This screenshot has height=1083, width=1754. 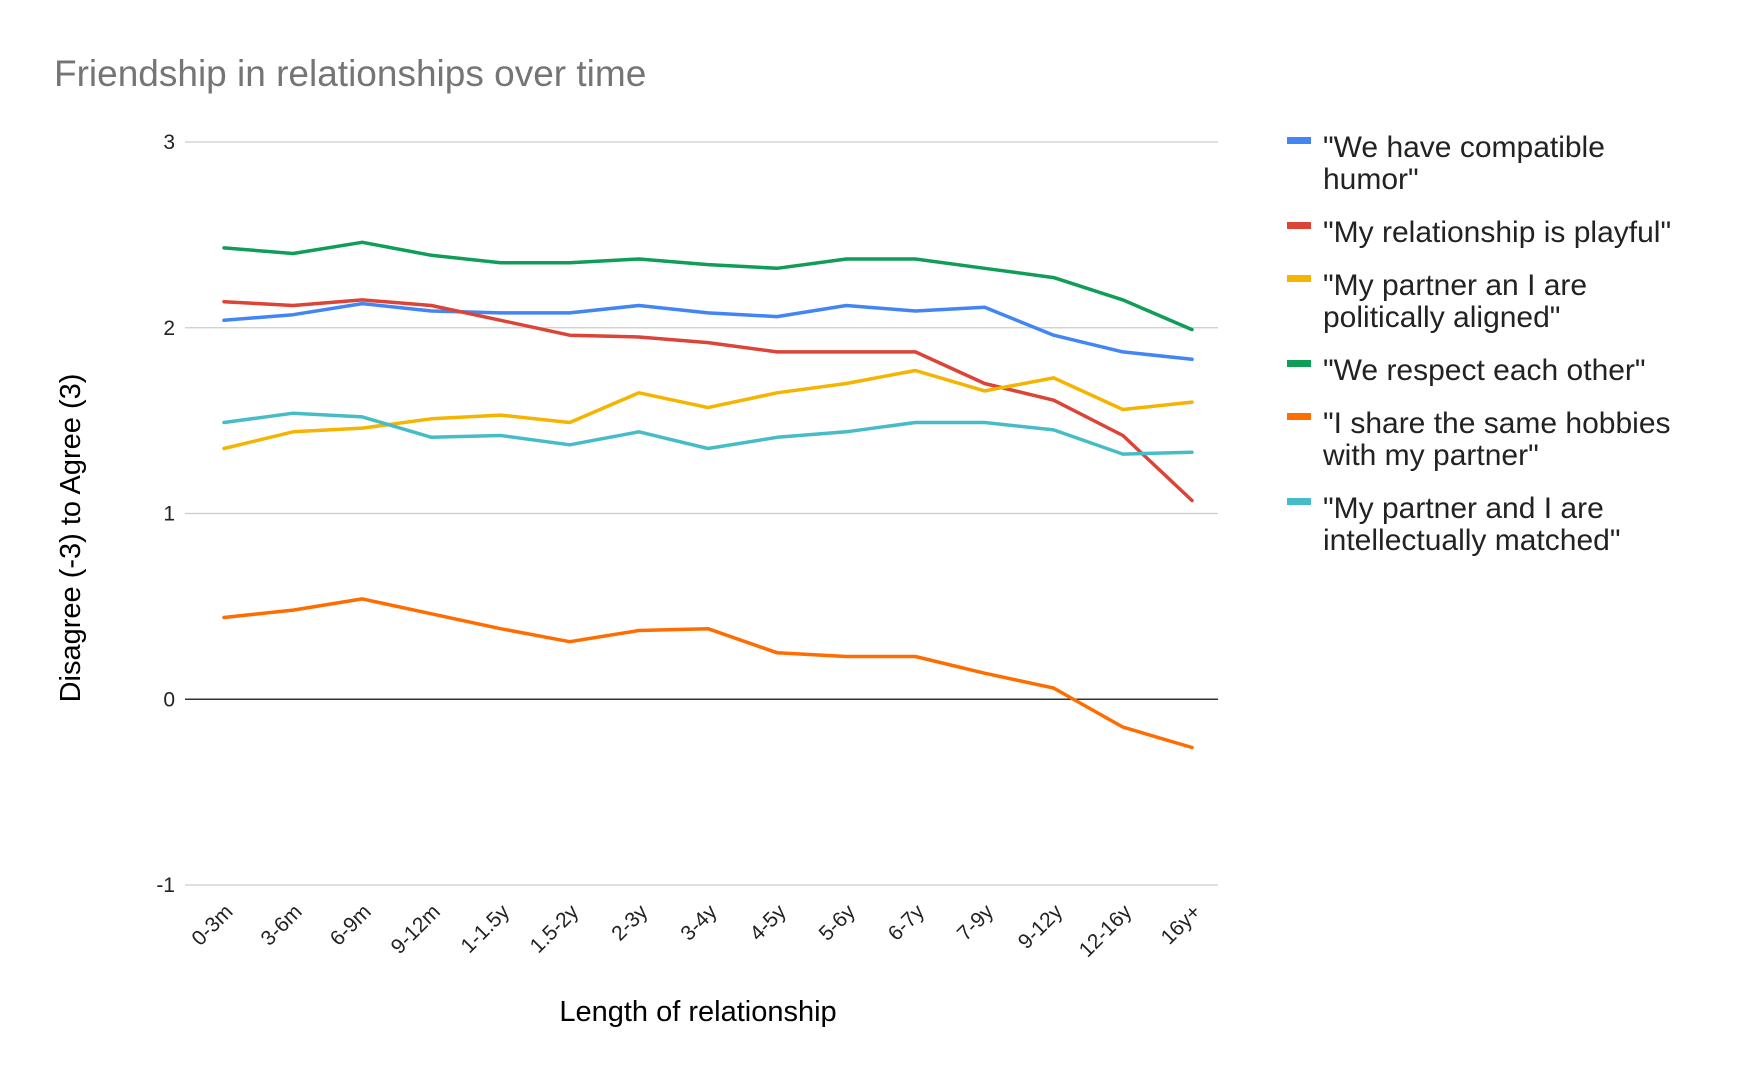 I want to click on x-tick-label: 1-1.5y, so click(x=486, y=929).